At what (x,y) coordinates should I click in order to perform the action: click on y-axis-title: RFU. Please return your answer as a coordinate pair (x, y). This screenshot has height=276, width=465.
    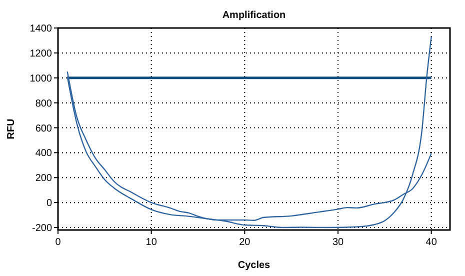
    Looking at the image, I should click on (11, 129).